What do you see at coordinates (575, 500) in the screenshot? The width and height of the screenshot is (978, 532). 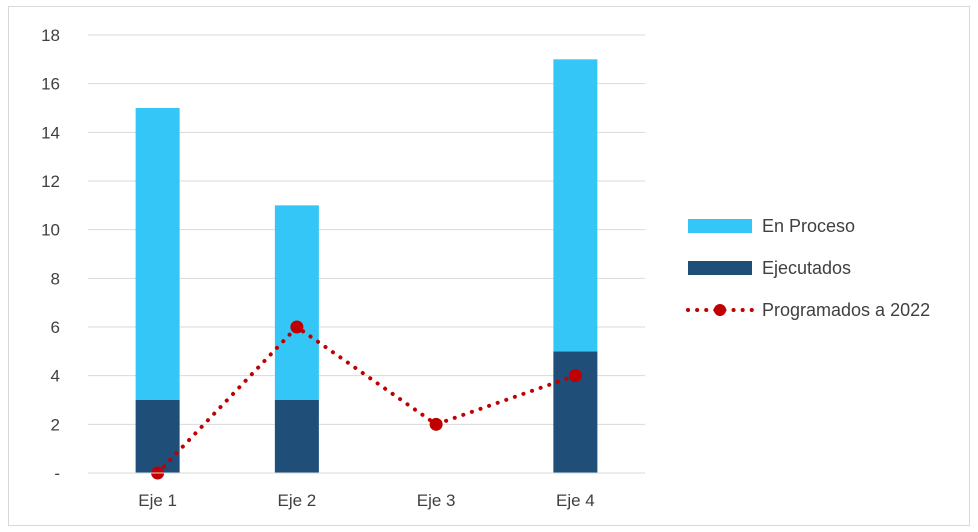 I see `x-tick-label: Eje 4` at bounding box center [575, 500].